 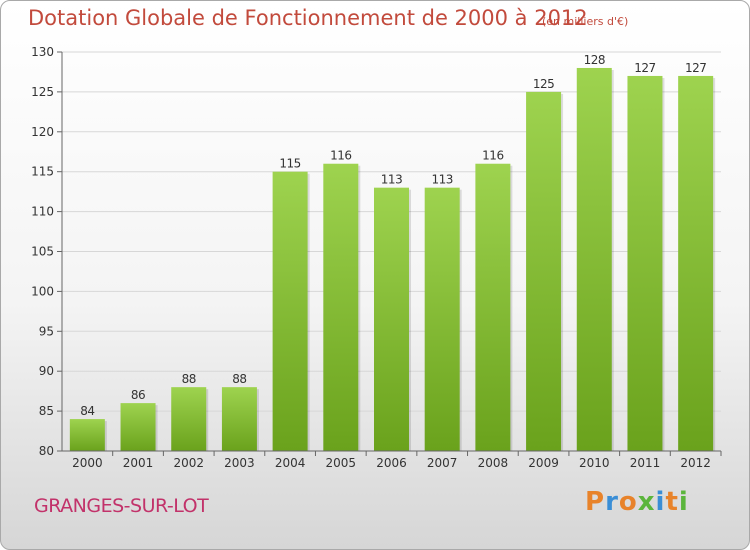 What do you see at coordinates (341, 463) in the screenshot?
I see `x-tick-label: 2005` at bounding box center [341, 463].